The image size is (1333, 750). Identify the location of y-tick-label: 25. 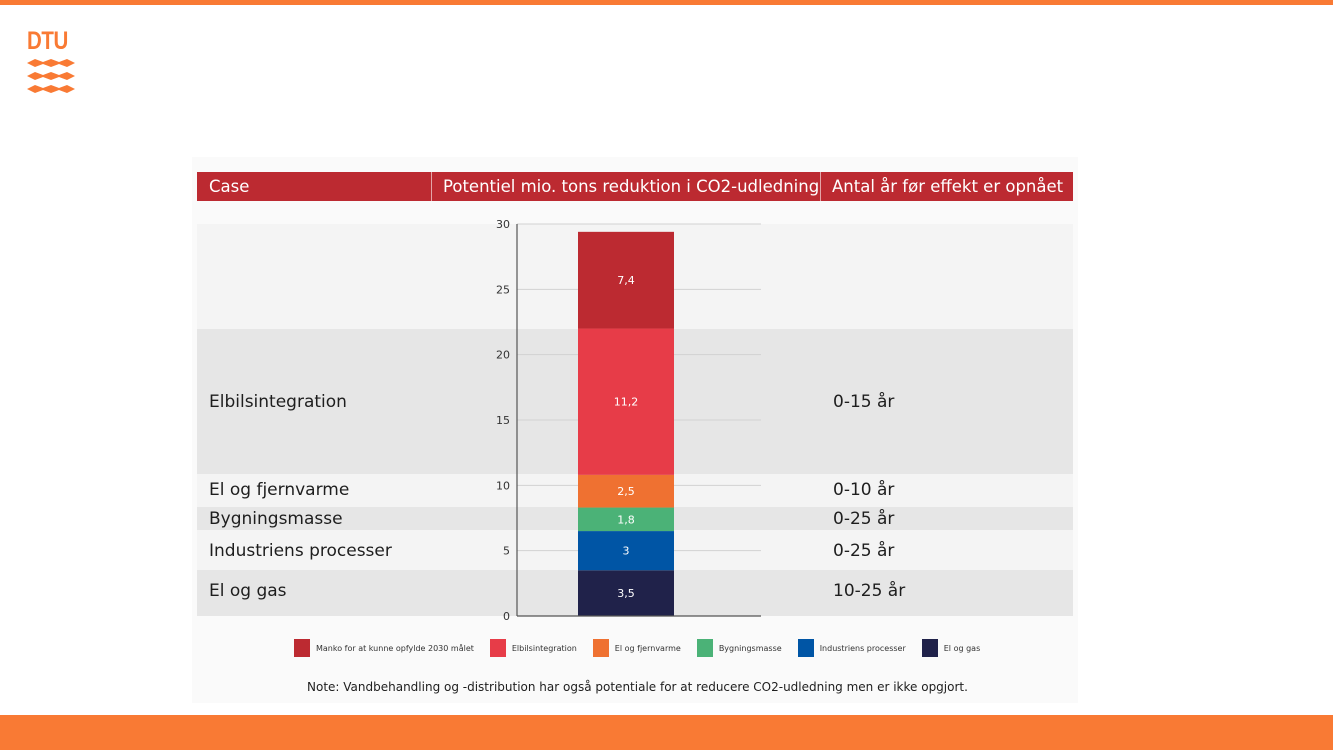
(503, 289).